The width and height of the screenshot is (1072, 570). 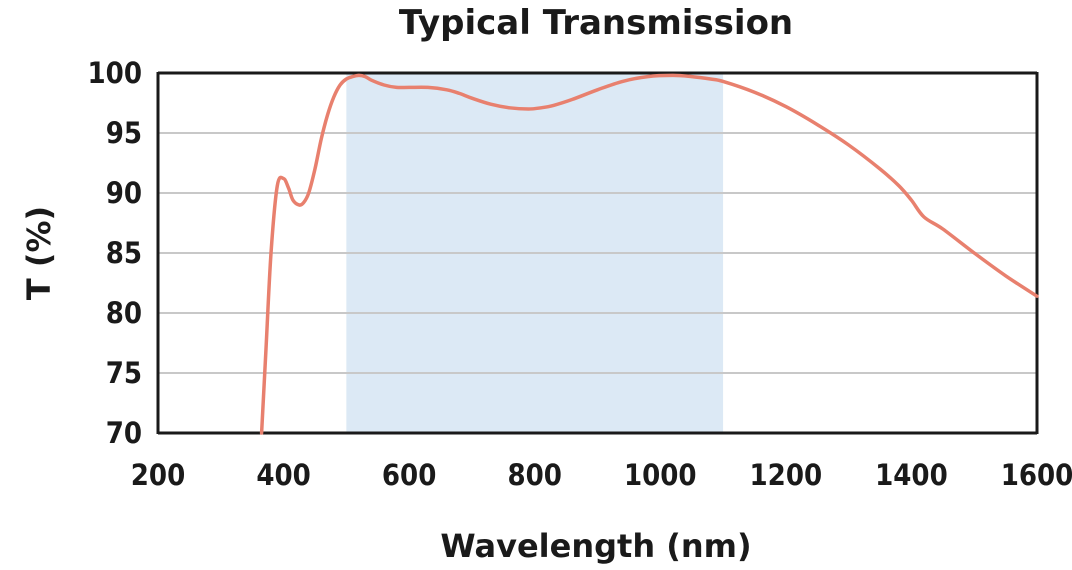 What do you see at coordinates (534, 475) in the screenshot?
I see `x-tick-label-800: 800` at bounding box center [534, 475].